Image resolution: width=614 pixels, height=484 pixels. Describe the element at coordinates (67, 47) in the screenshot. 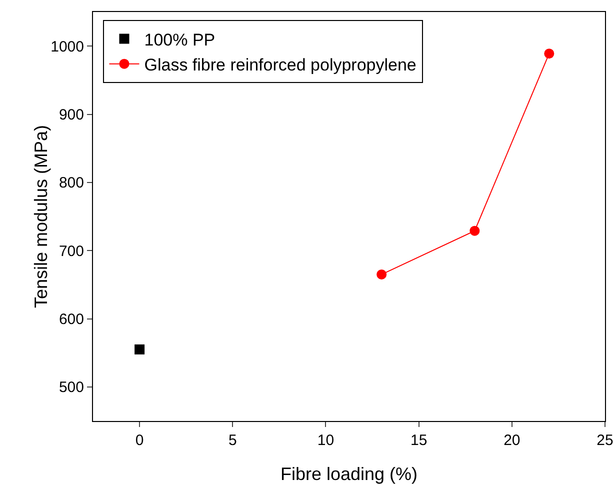

I see `y-tick-label: 1000` at that location.